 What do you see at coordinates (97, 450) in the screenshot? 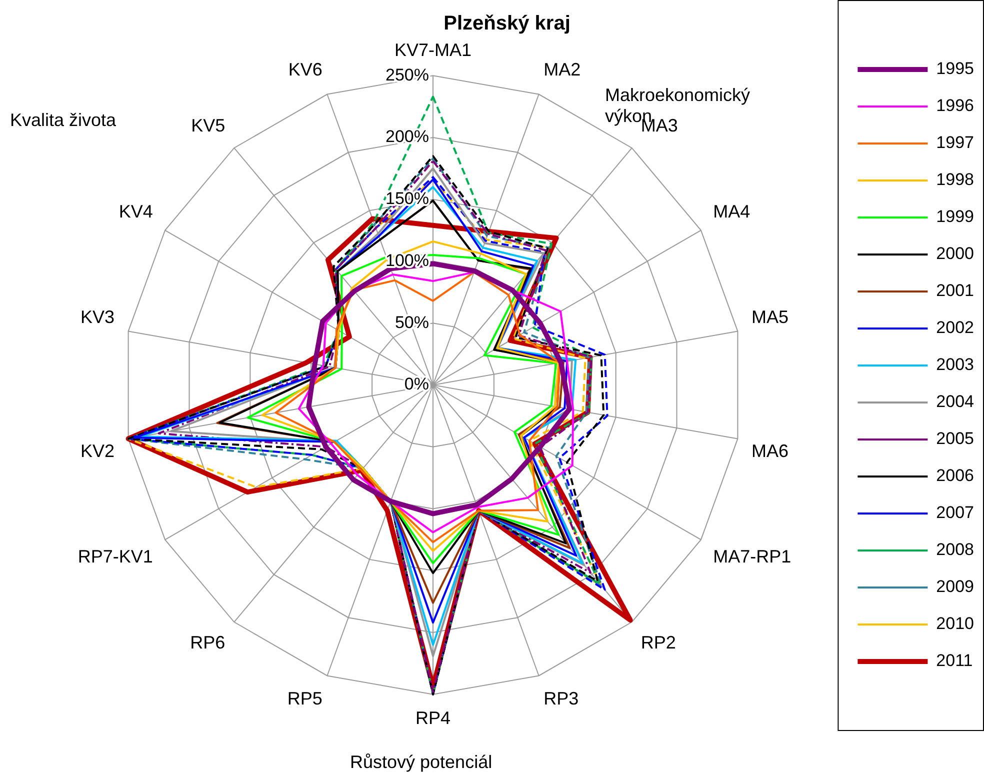
I see `spoke-label: KV2` at bounding box center [97, 450].